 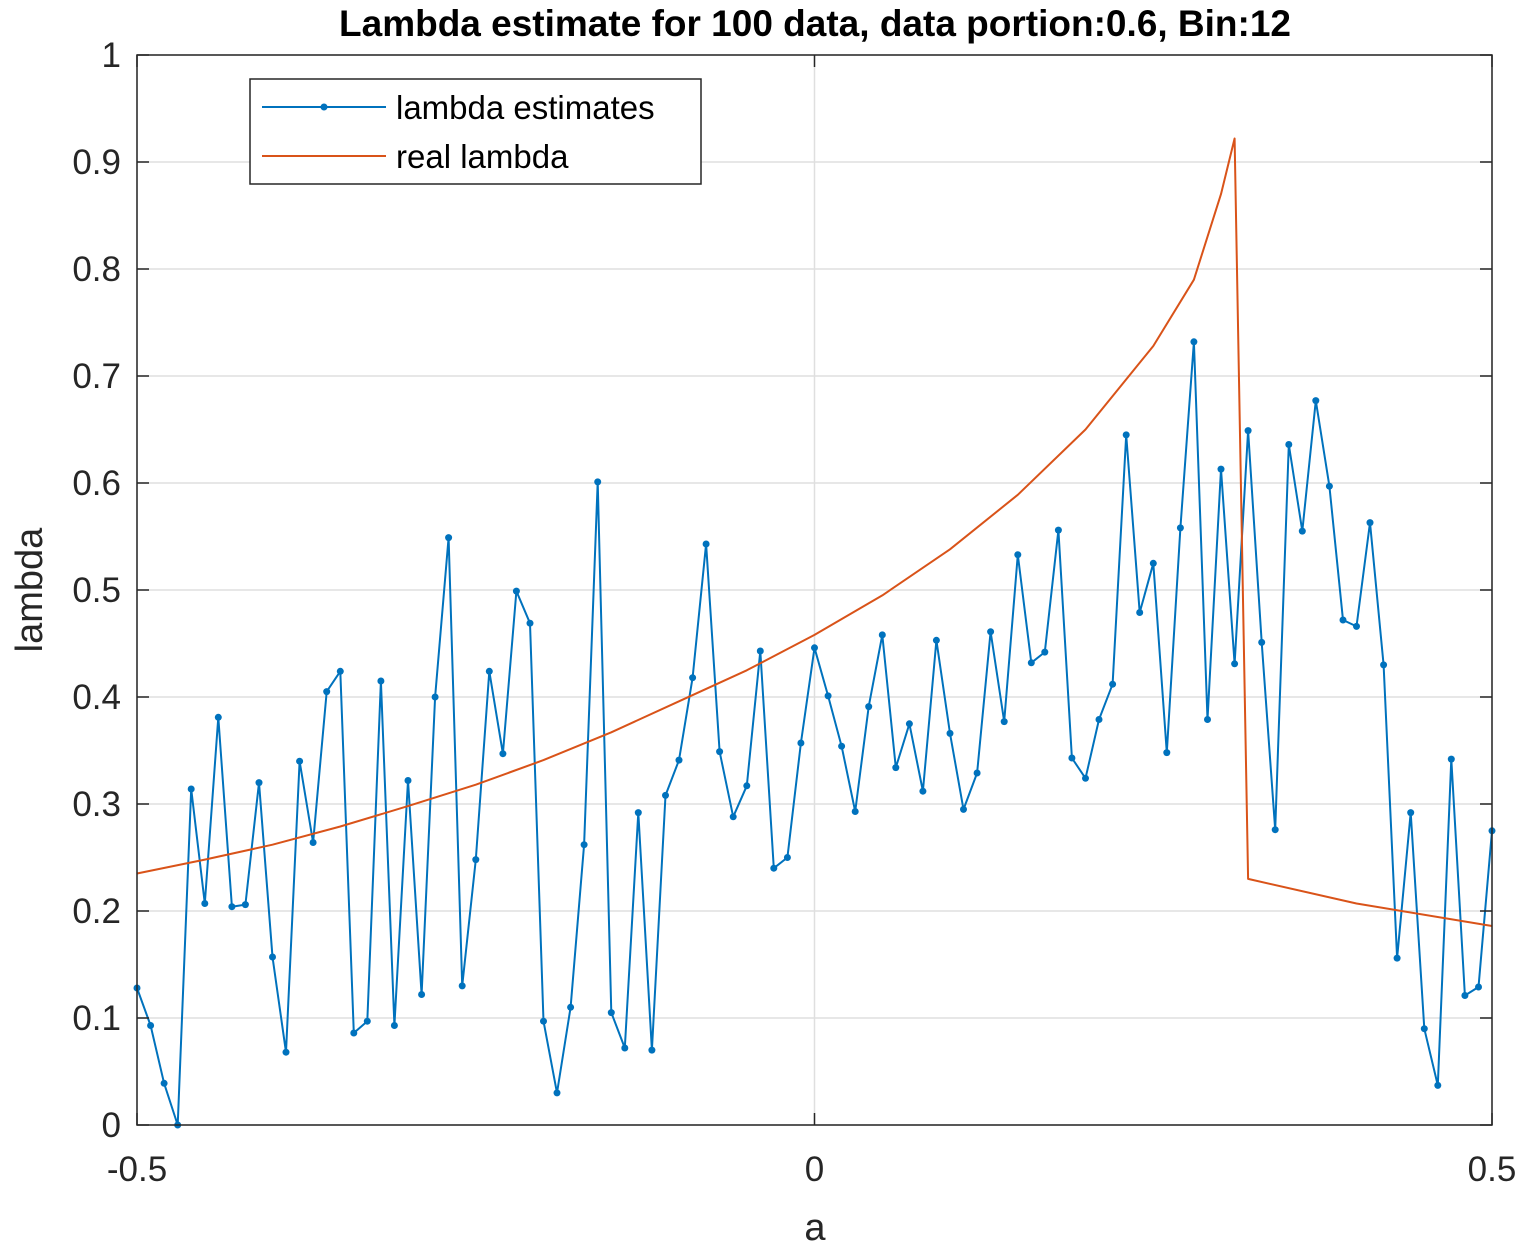 I want to click on legend-marker-estimates, so click(x=324, y=107).